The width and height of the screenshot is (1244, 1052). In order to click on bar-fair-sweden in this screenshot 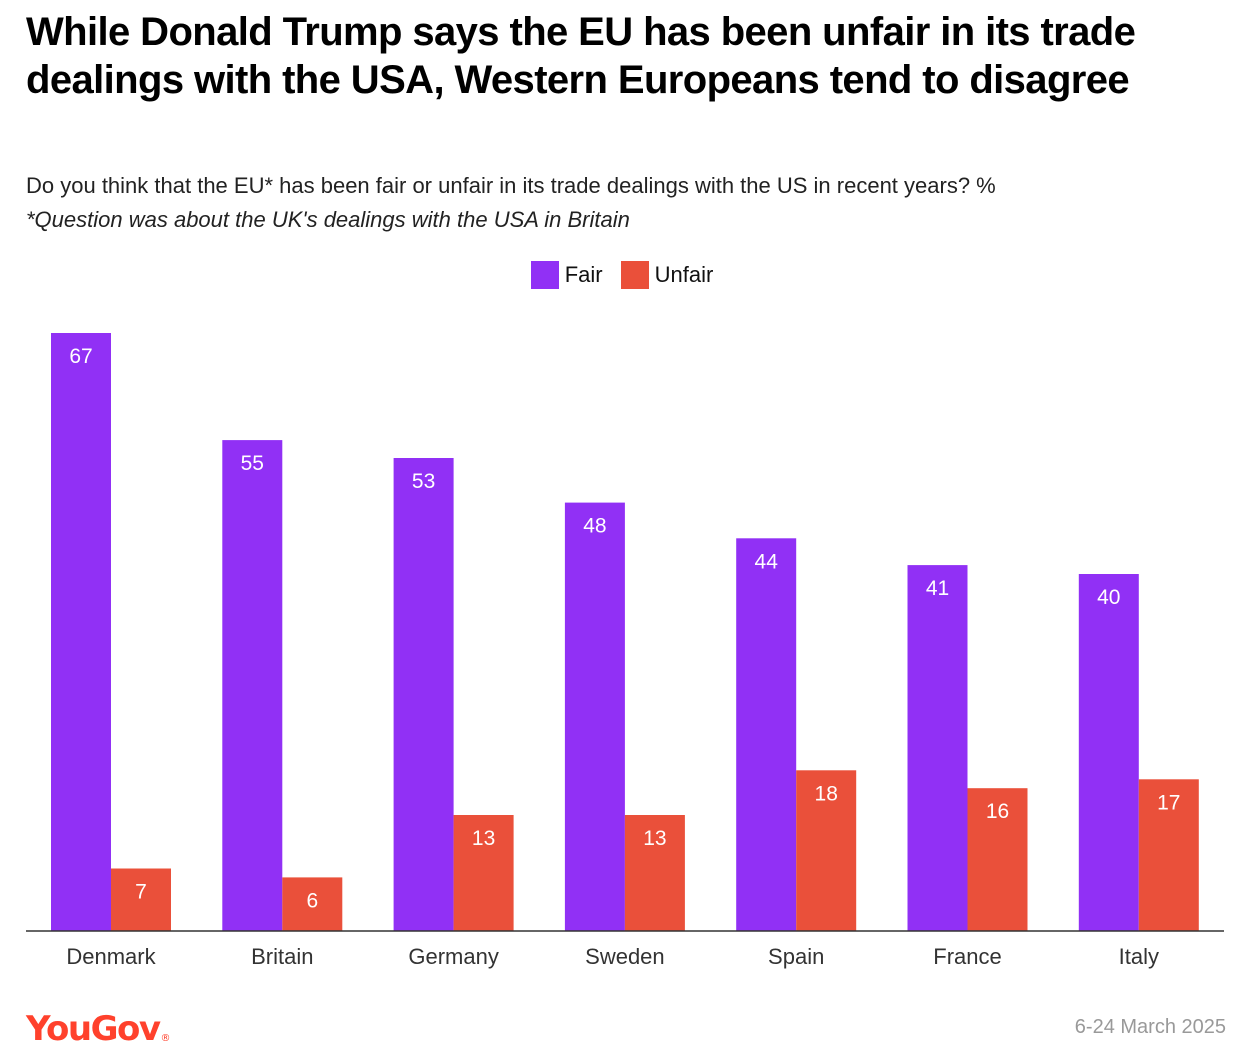, I will do `click(594, 716)`.